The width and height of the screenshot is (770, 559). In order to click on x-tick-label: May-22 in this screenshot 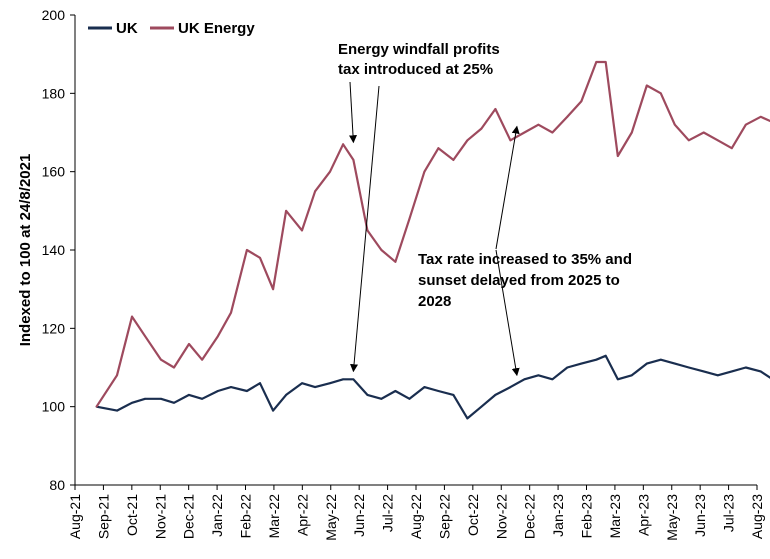, I will do `click(331, 517)`.